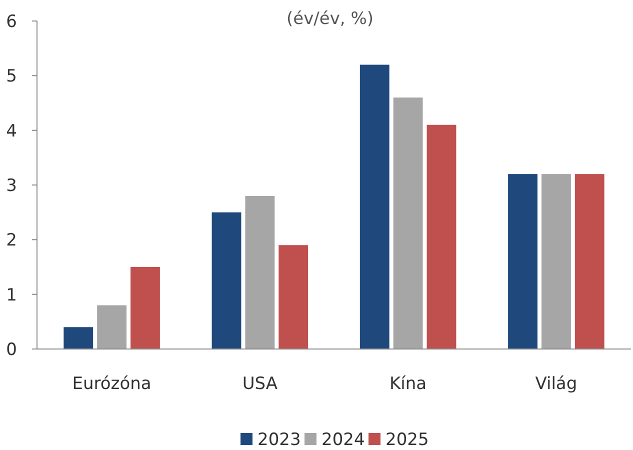  Describe the element at coordinates (260, 384) in the screenshot. I see `x-tick-label: USA` at that location.